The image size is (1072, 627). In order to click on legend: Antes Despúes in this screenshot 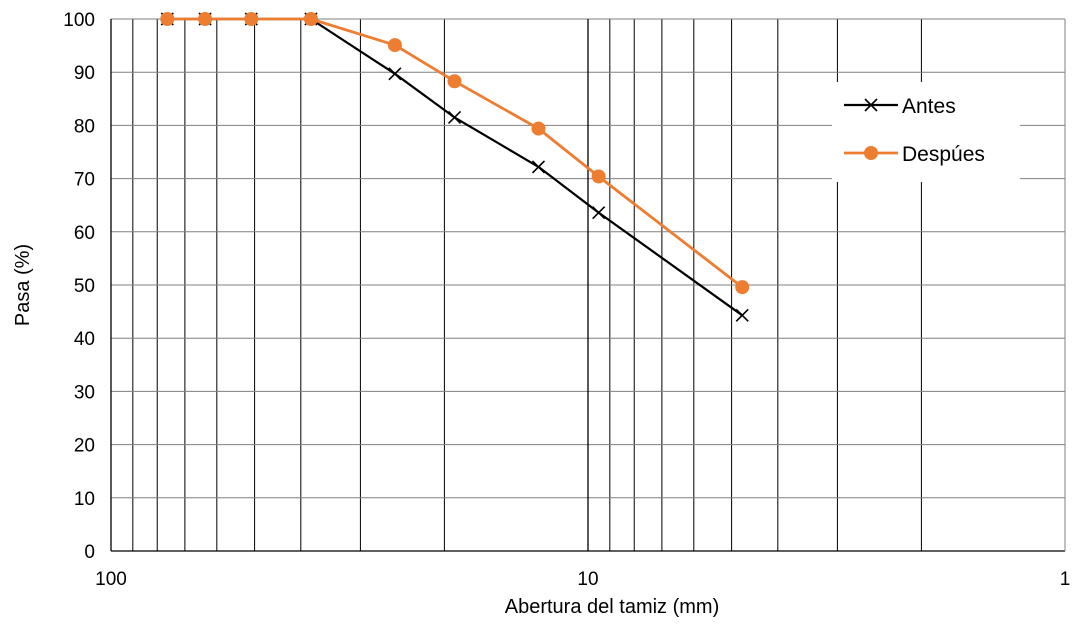, I will do `click(926, 132)`.